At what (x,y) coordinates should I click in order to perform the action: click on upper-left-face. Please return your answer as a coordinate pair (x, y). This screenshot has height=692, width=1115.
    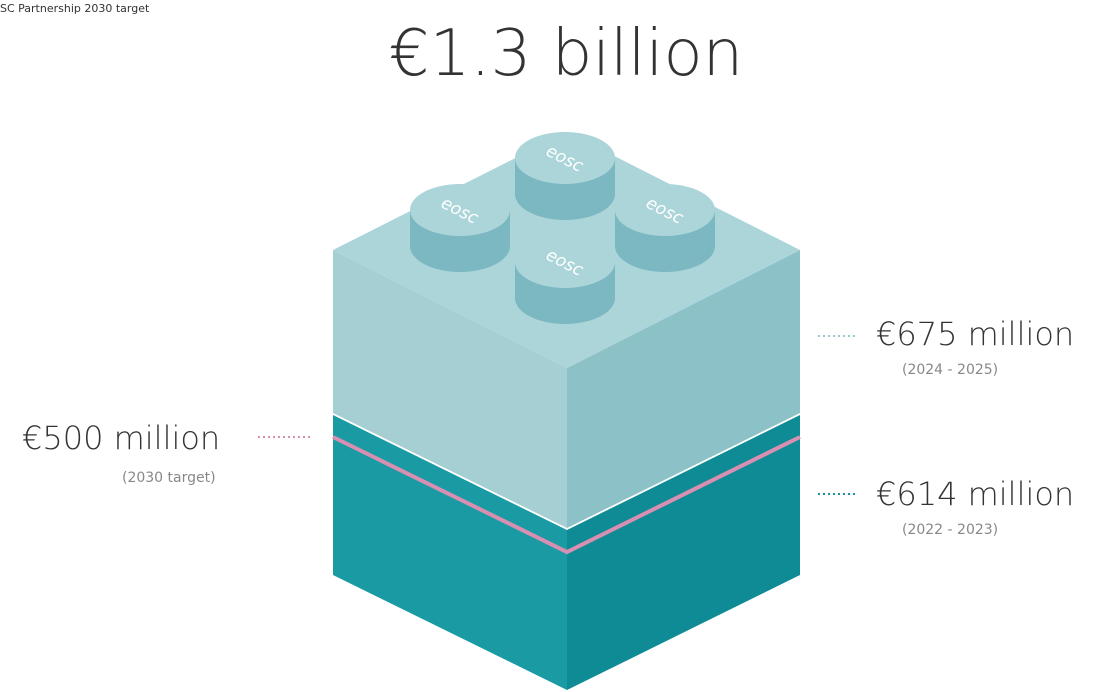
    Looking at the image, I should click on (450, 389).